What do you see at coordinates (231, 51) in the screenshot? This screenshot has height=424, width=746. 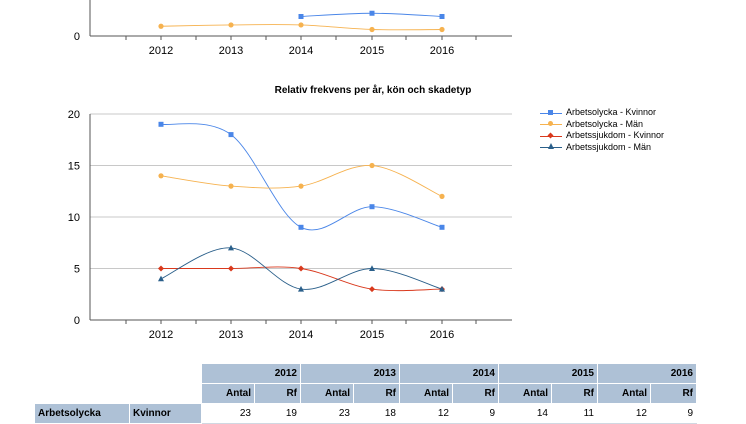 I see `top-x-tick-label: 2013` at bounding box center [231, 51].